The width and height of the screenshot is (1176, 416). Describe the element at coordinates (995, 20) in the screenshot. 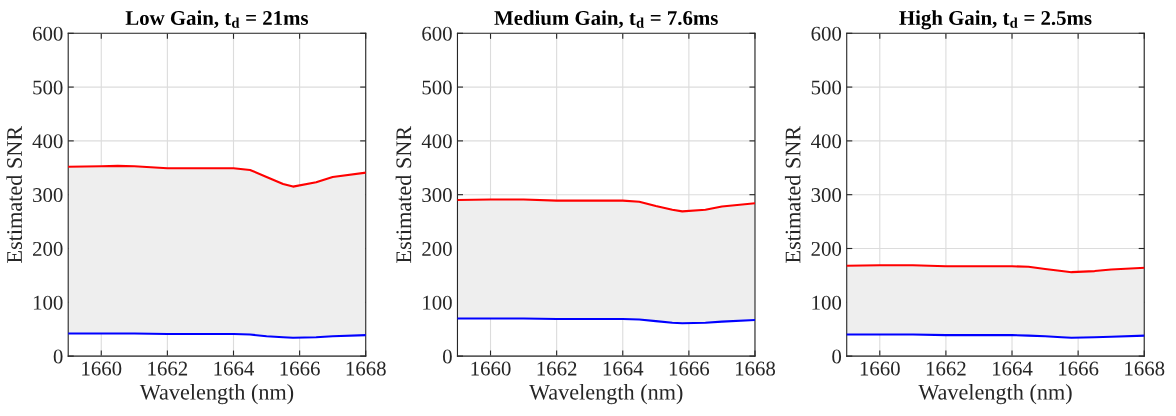

I see `chart-title: High Gain, t$_{d}$ = 2.5ms` at that location.